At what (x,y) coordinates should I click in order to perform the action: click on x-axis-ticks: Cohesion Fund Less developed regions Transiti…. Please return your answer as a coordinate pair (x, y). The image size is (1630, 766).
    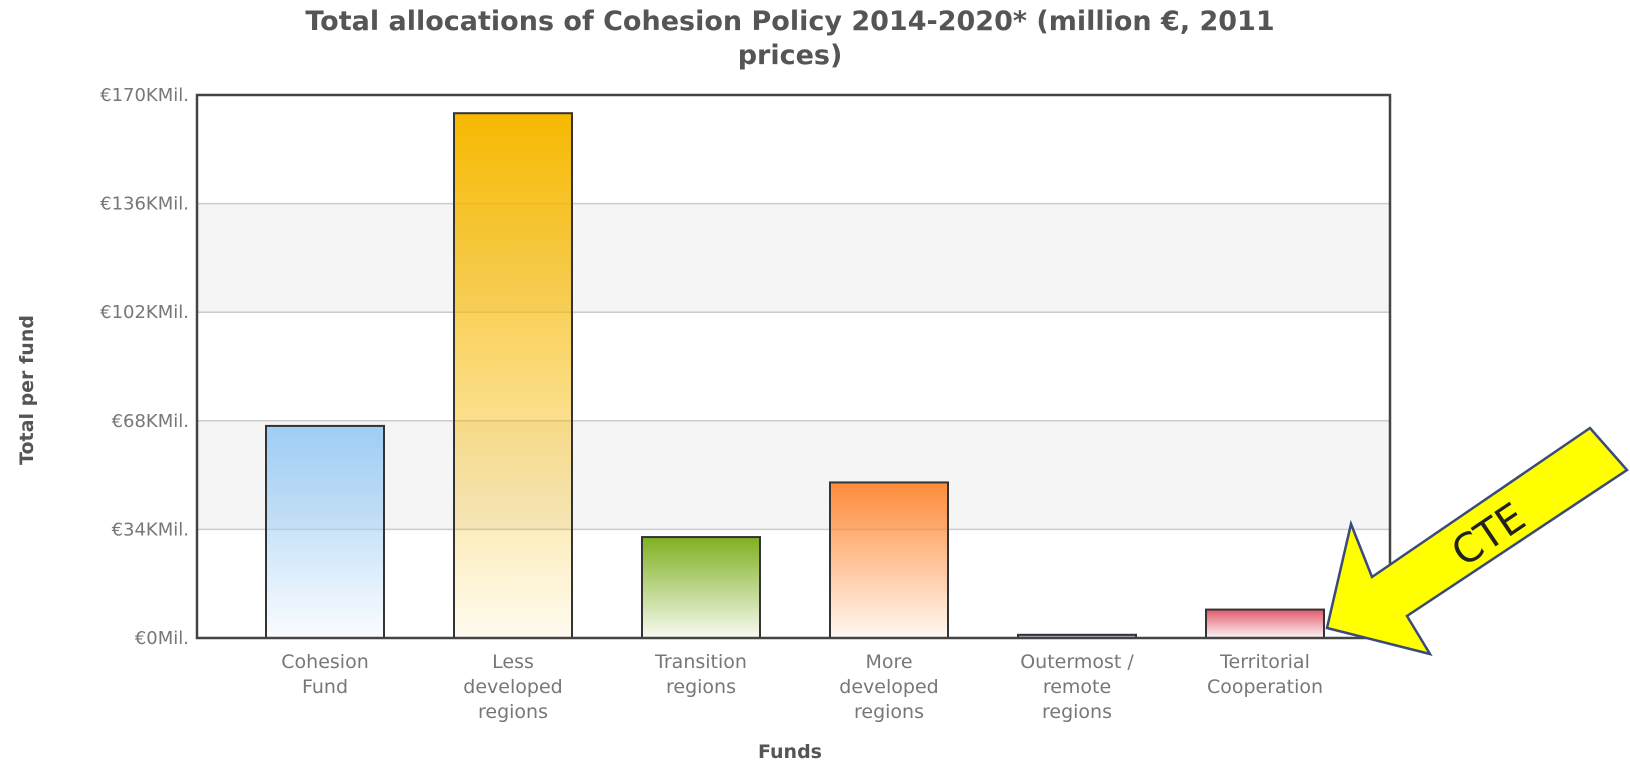
    Looking at the image, I should click on (802, 687).